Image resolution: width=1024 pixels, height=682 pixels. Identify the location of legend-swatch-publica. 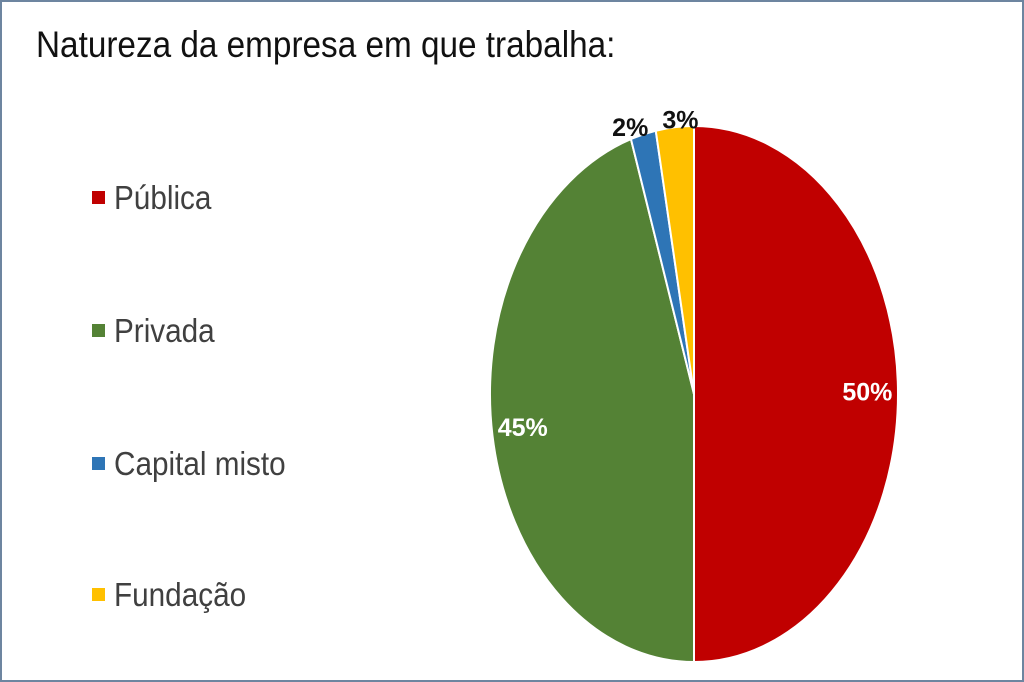
(98, 197).